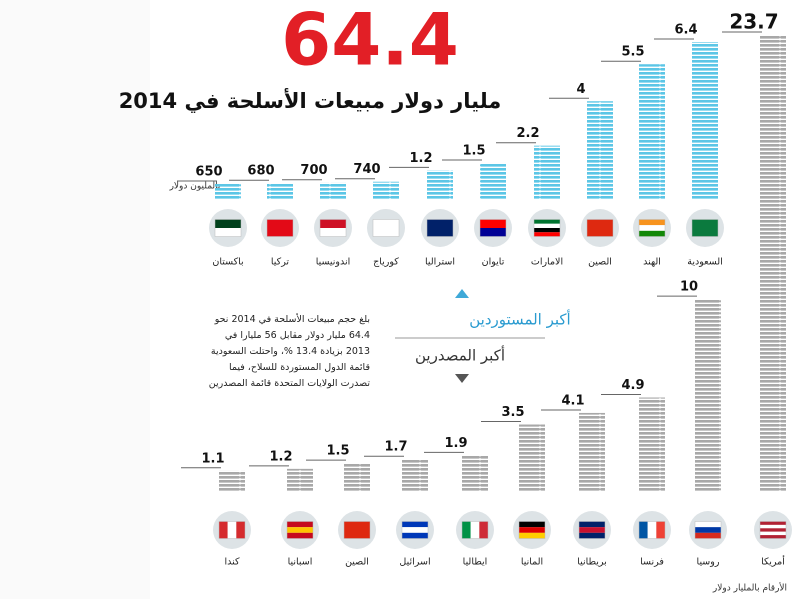 This screenshot has width=800, height=599. What do you see at coordinates (493, 262) in the screenshot?
I see `category-label: تايوان` at bounding box center [493, 262].